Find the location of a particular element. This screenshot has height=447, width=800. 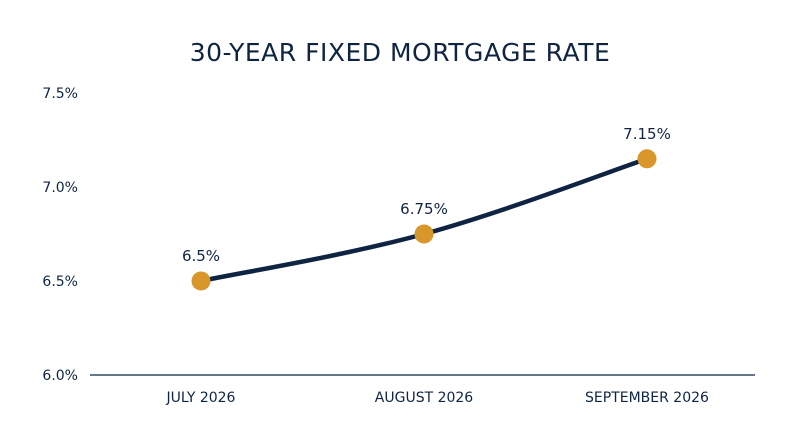

x-tick-labels: JULY 2026 AUGUST 2026 SEPTEMBER 2026 is located at coordinates (438, 398).